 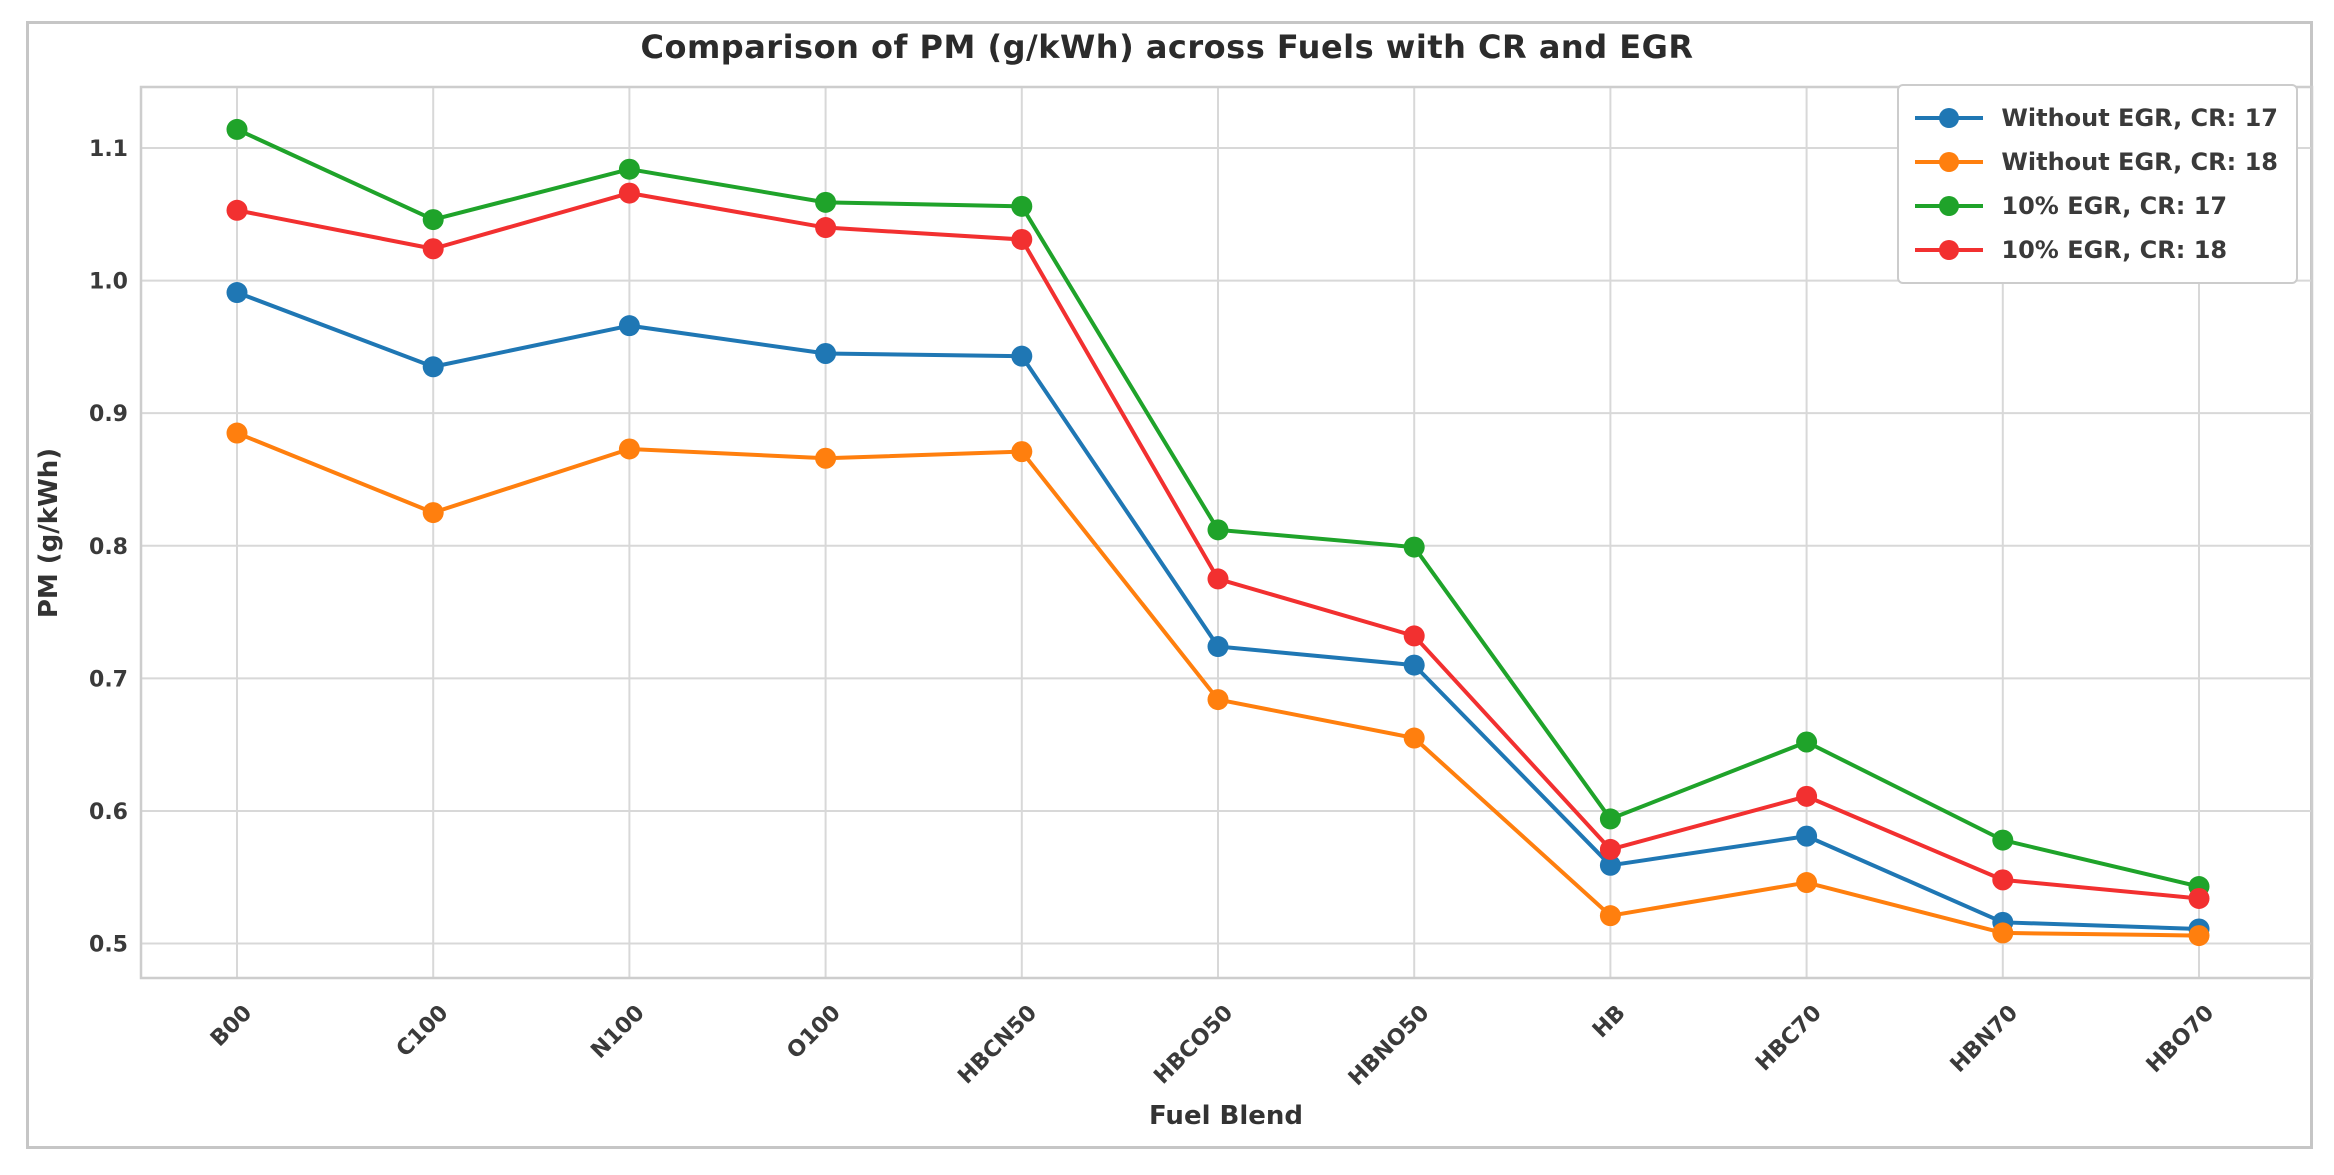 I want to click on x-tick-label: HBCN50, so click(x=997, y=1045).